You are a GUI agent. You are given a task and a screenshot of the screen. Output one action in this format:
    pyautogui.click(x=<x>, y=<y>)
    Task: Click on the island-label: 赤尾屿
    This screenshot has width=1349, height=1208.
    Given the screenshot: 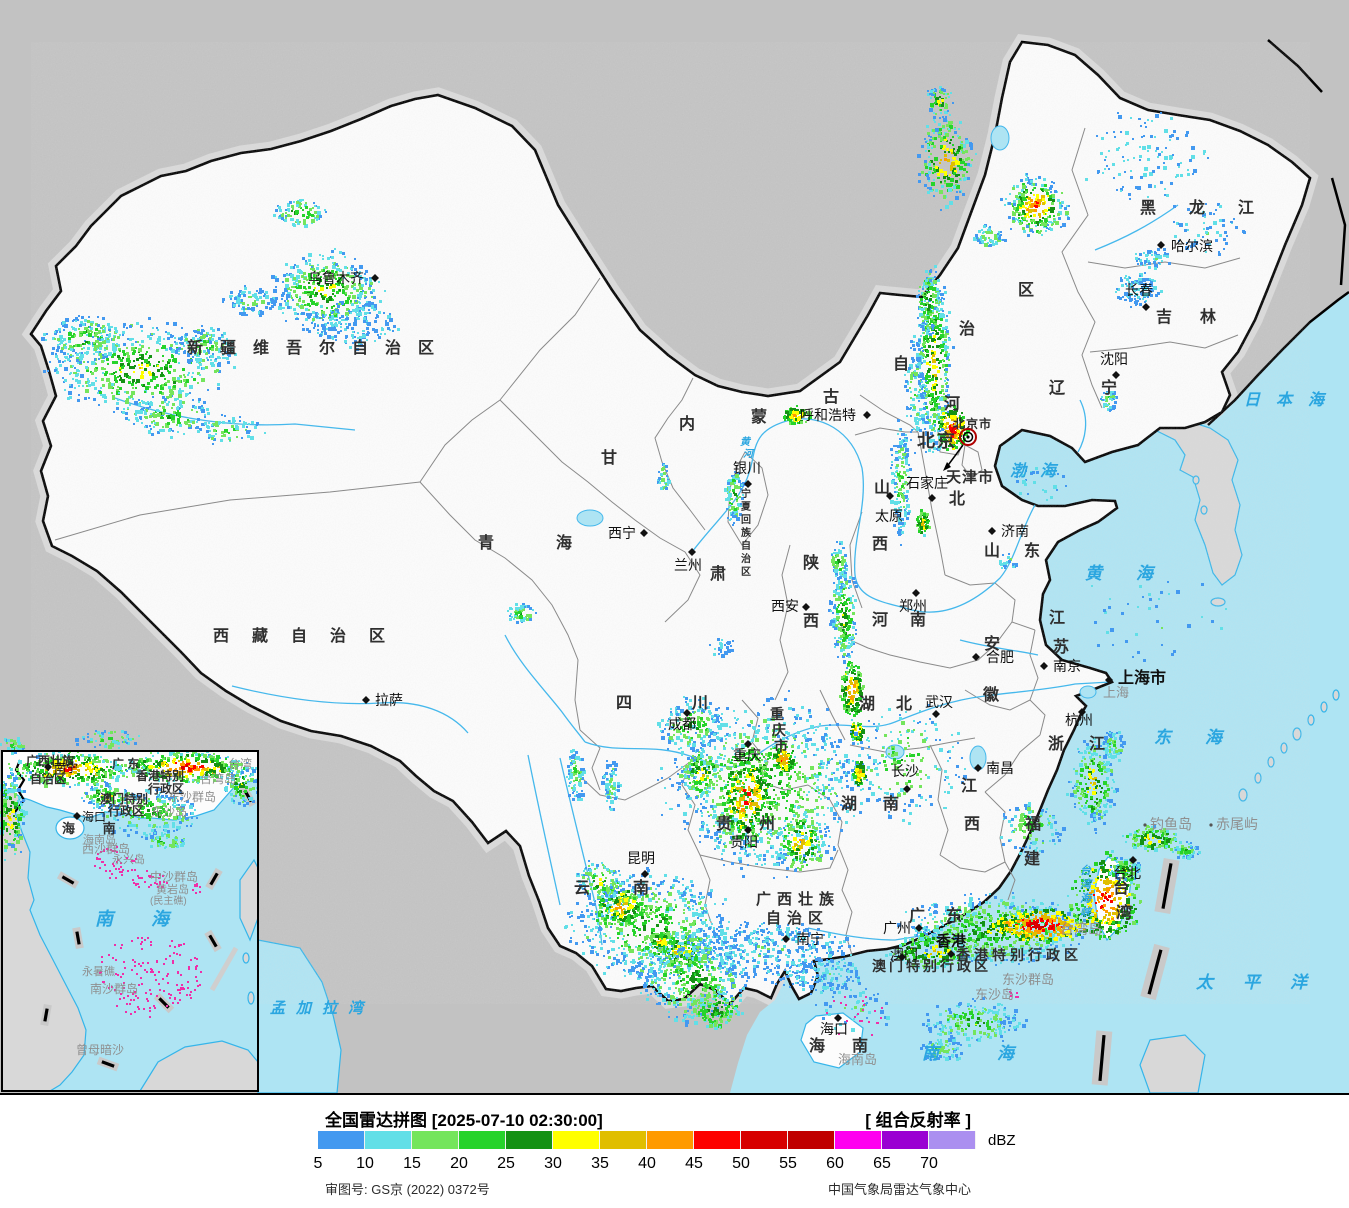 What is the action you would take?
    pyautogui.click(x=1237, y=824)
    